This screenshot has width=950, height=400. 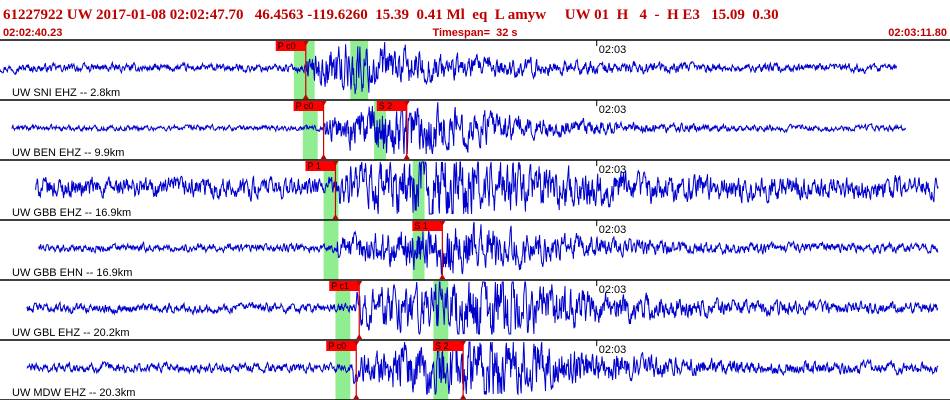 What do you see at coordinates (71, 333) in the screenshot?
I see `channel-label: UW GBL EHZ -- 20.2km` at bounding box center [71, 333].